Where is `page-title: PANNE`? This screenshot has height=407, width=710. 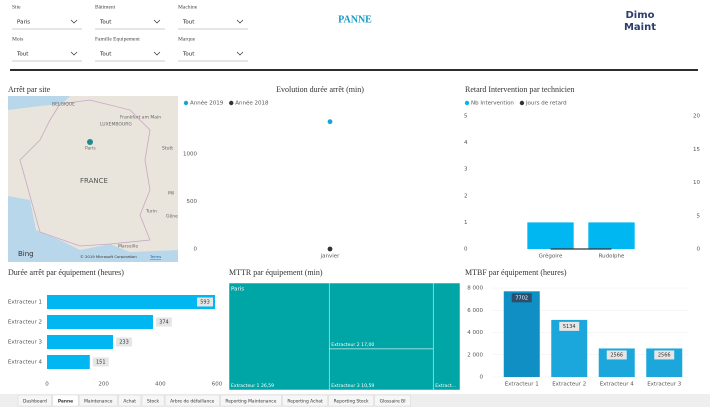 page-title: PANNE is located at coordinates (355, 19).